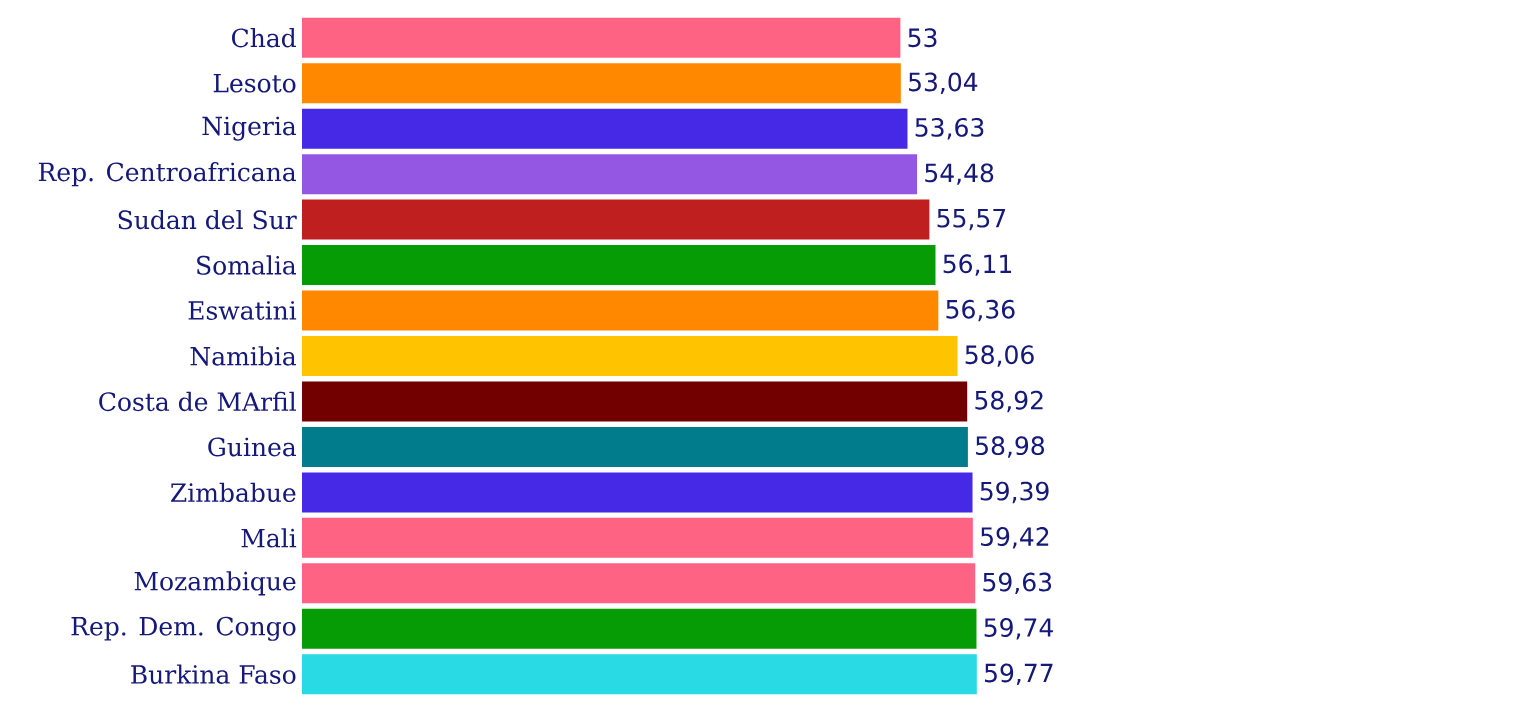 Image resolution: width=1536 pixels, height=723 pixels. I want to click on y-tick-label: Mozambique, so click(215, 583).